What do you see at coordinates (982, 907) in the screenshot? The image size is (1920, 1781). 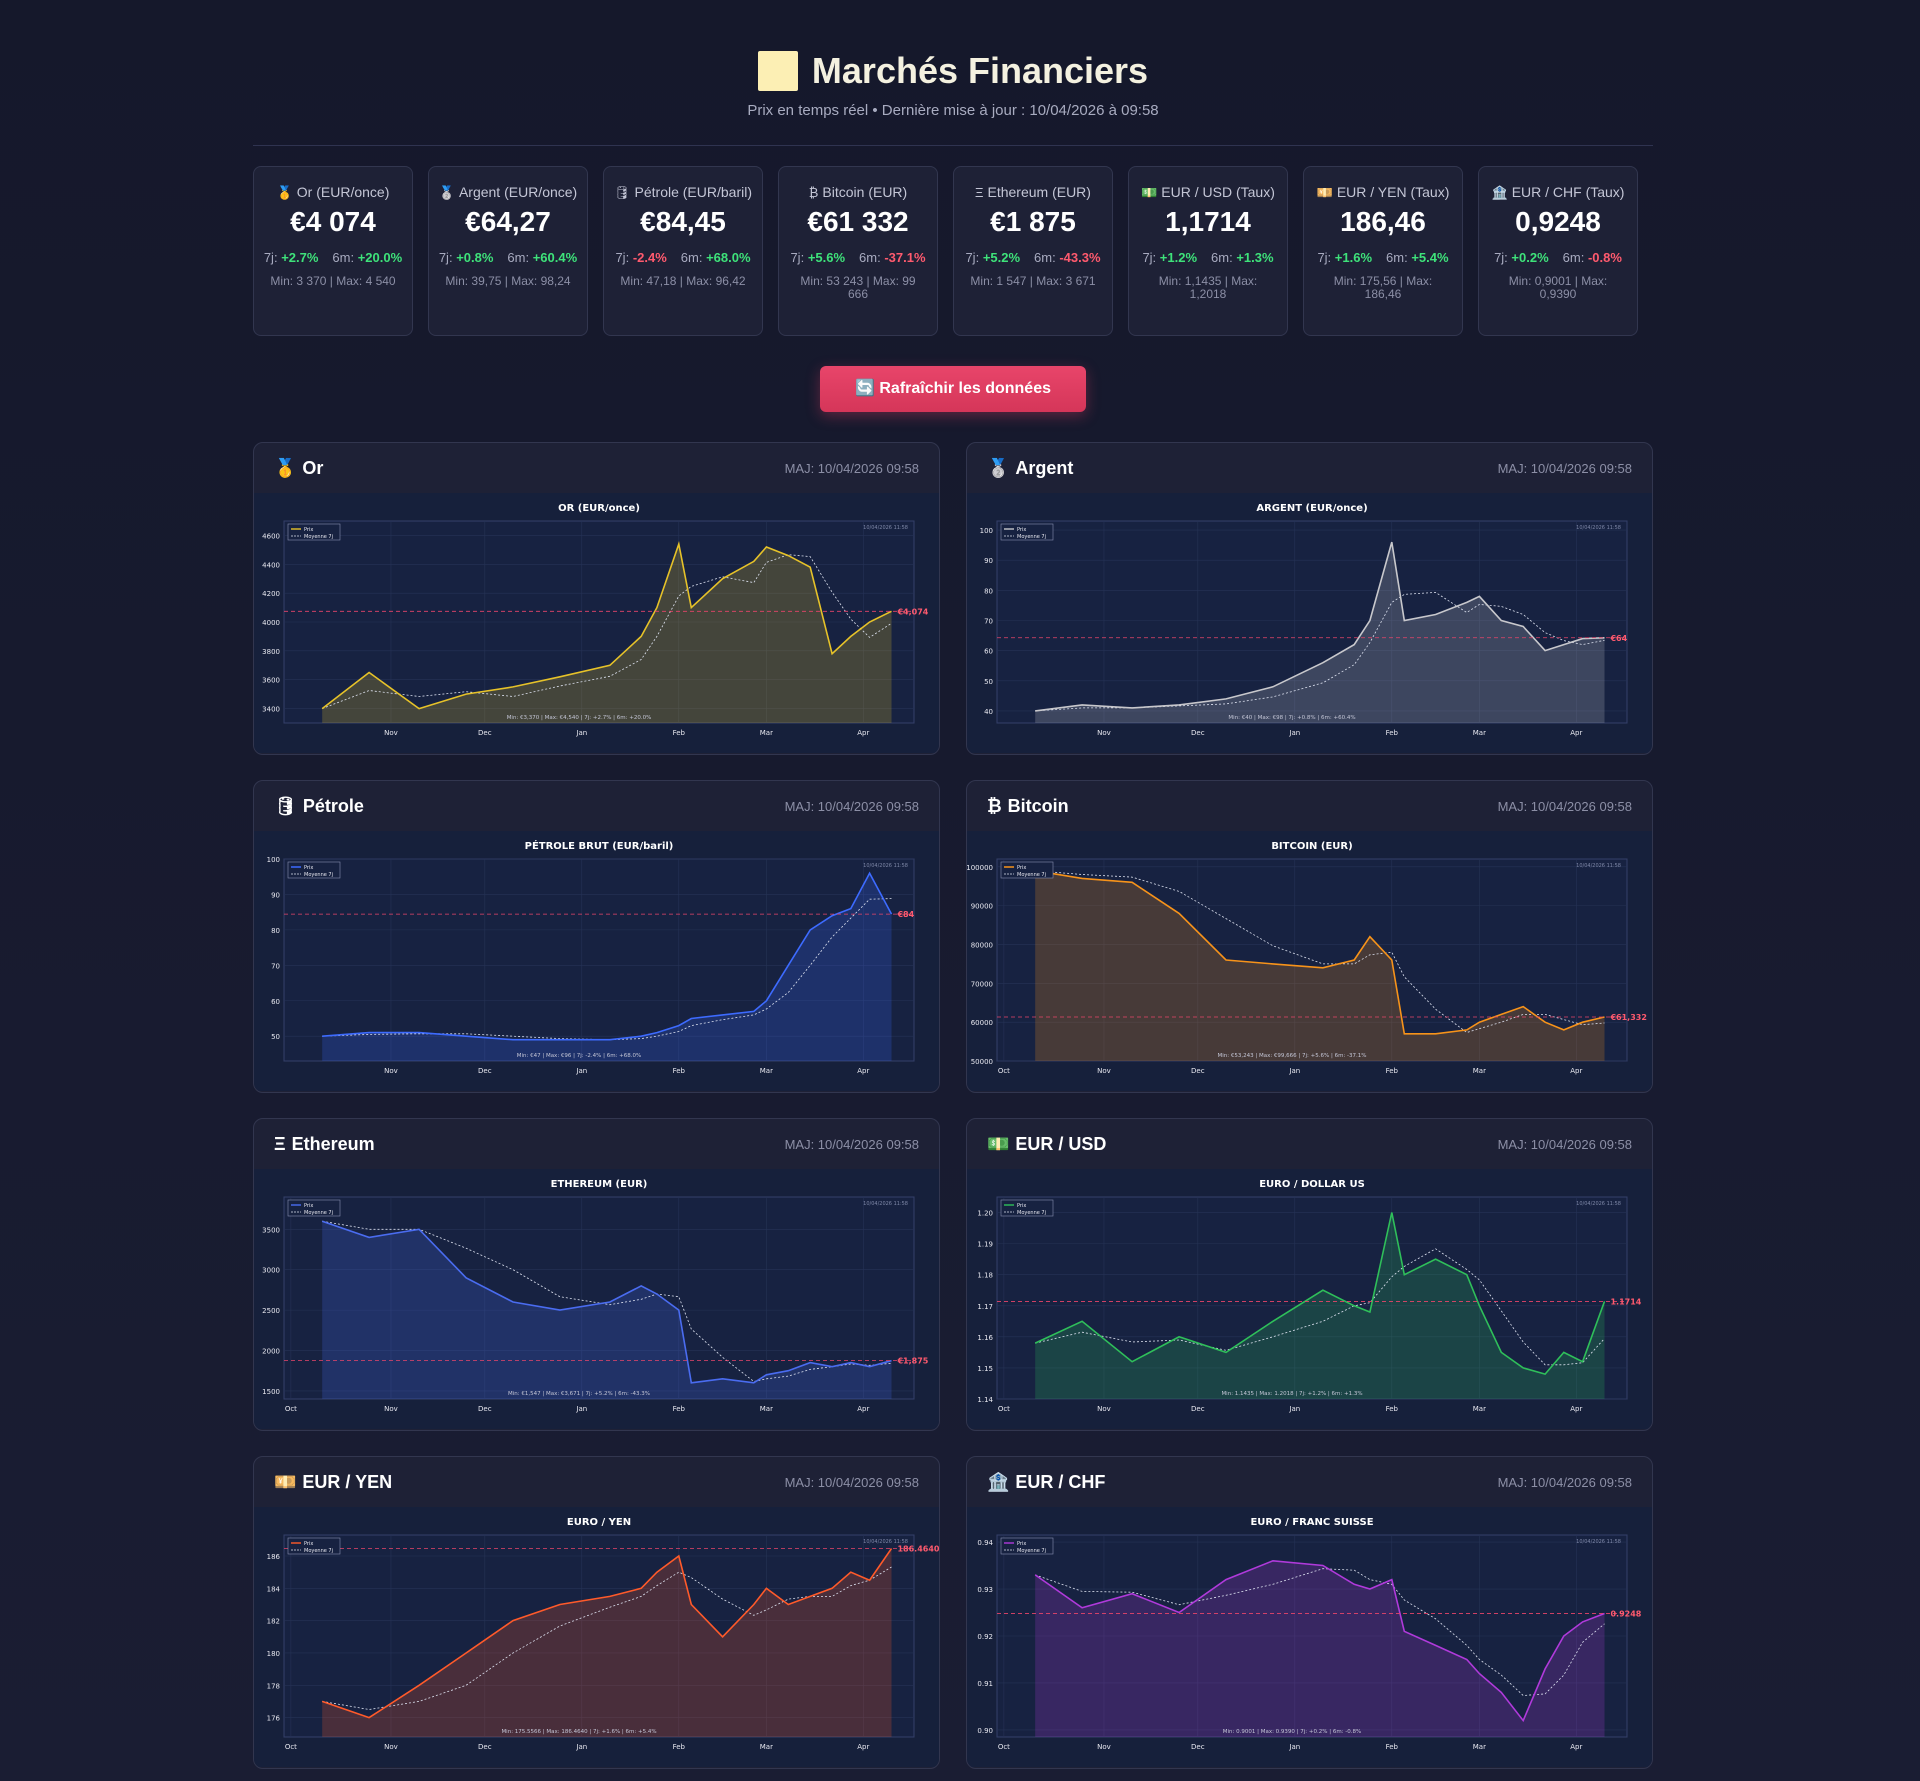 I see `y-tick-label: 90000` at bounding box center [982, 907].